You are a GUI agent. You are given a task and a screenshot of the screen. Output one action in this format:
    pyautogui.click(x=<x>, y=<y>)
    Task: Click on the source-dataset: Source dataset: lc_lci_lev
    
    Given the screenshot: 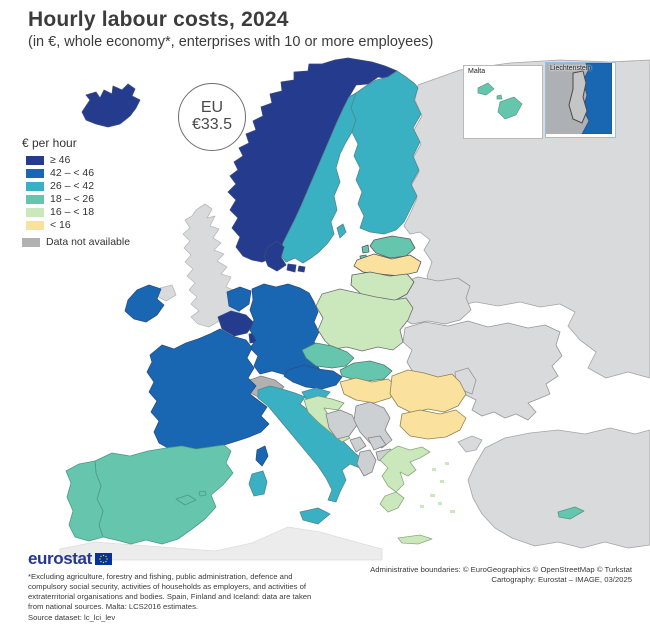 What is the action you would take?
    pyautogui.click(x=72, y=617)
    